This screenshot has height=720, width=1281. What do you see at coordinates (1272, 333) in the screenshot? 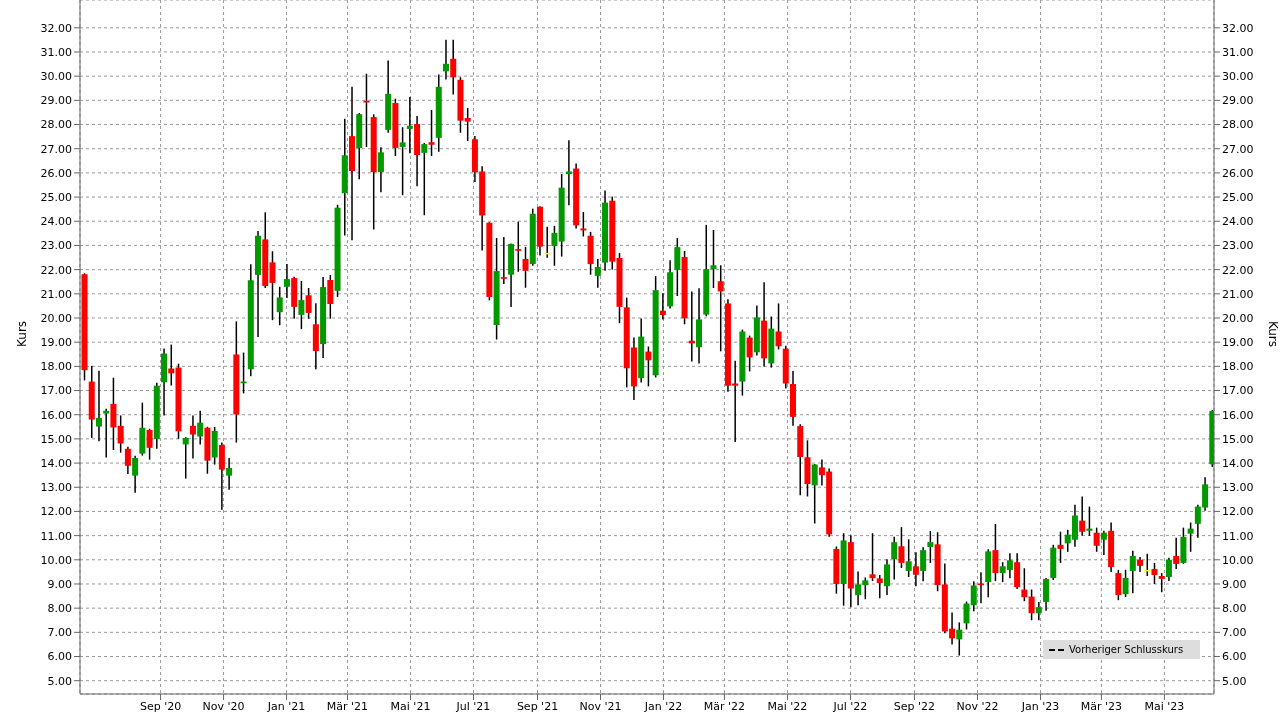
I see `y2-axis-title: Kurs` at bounding box center [1272, 333].